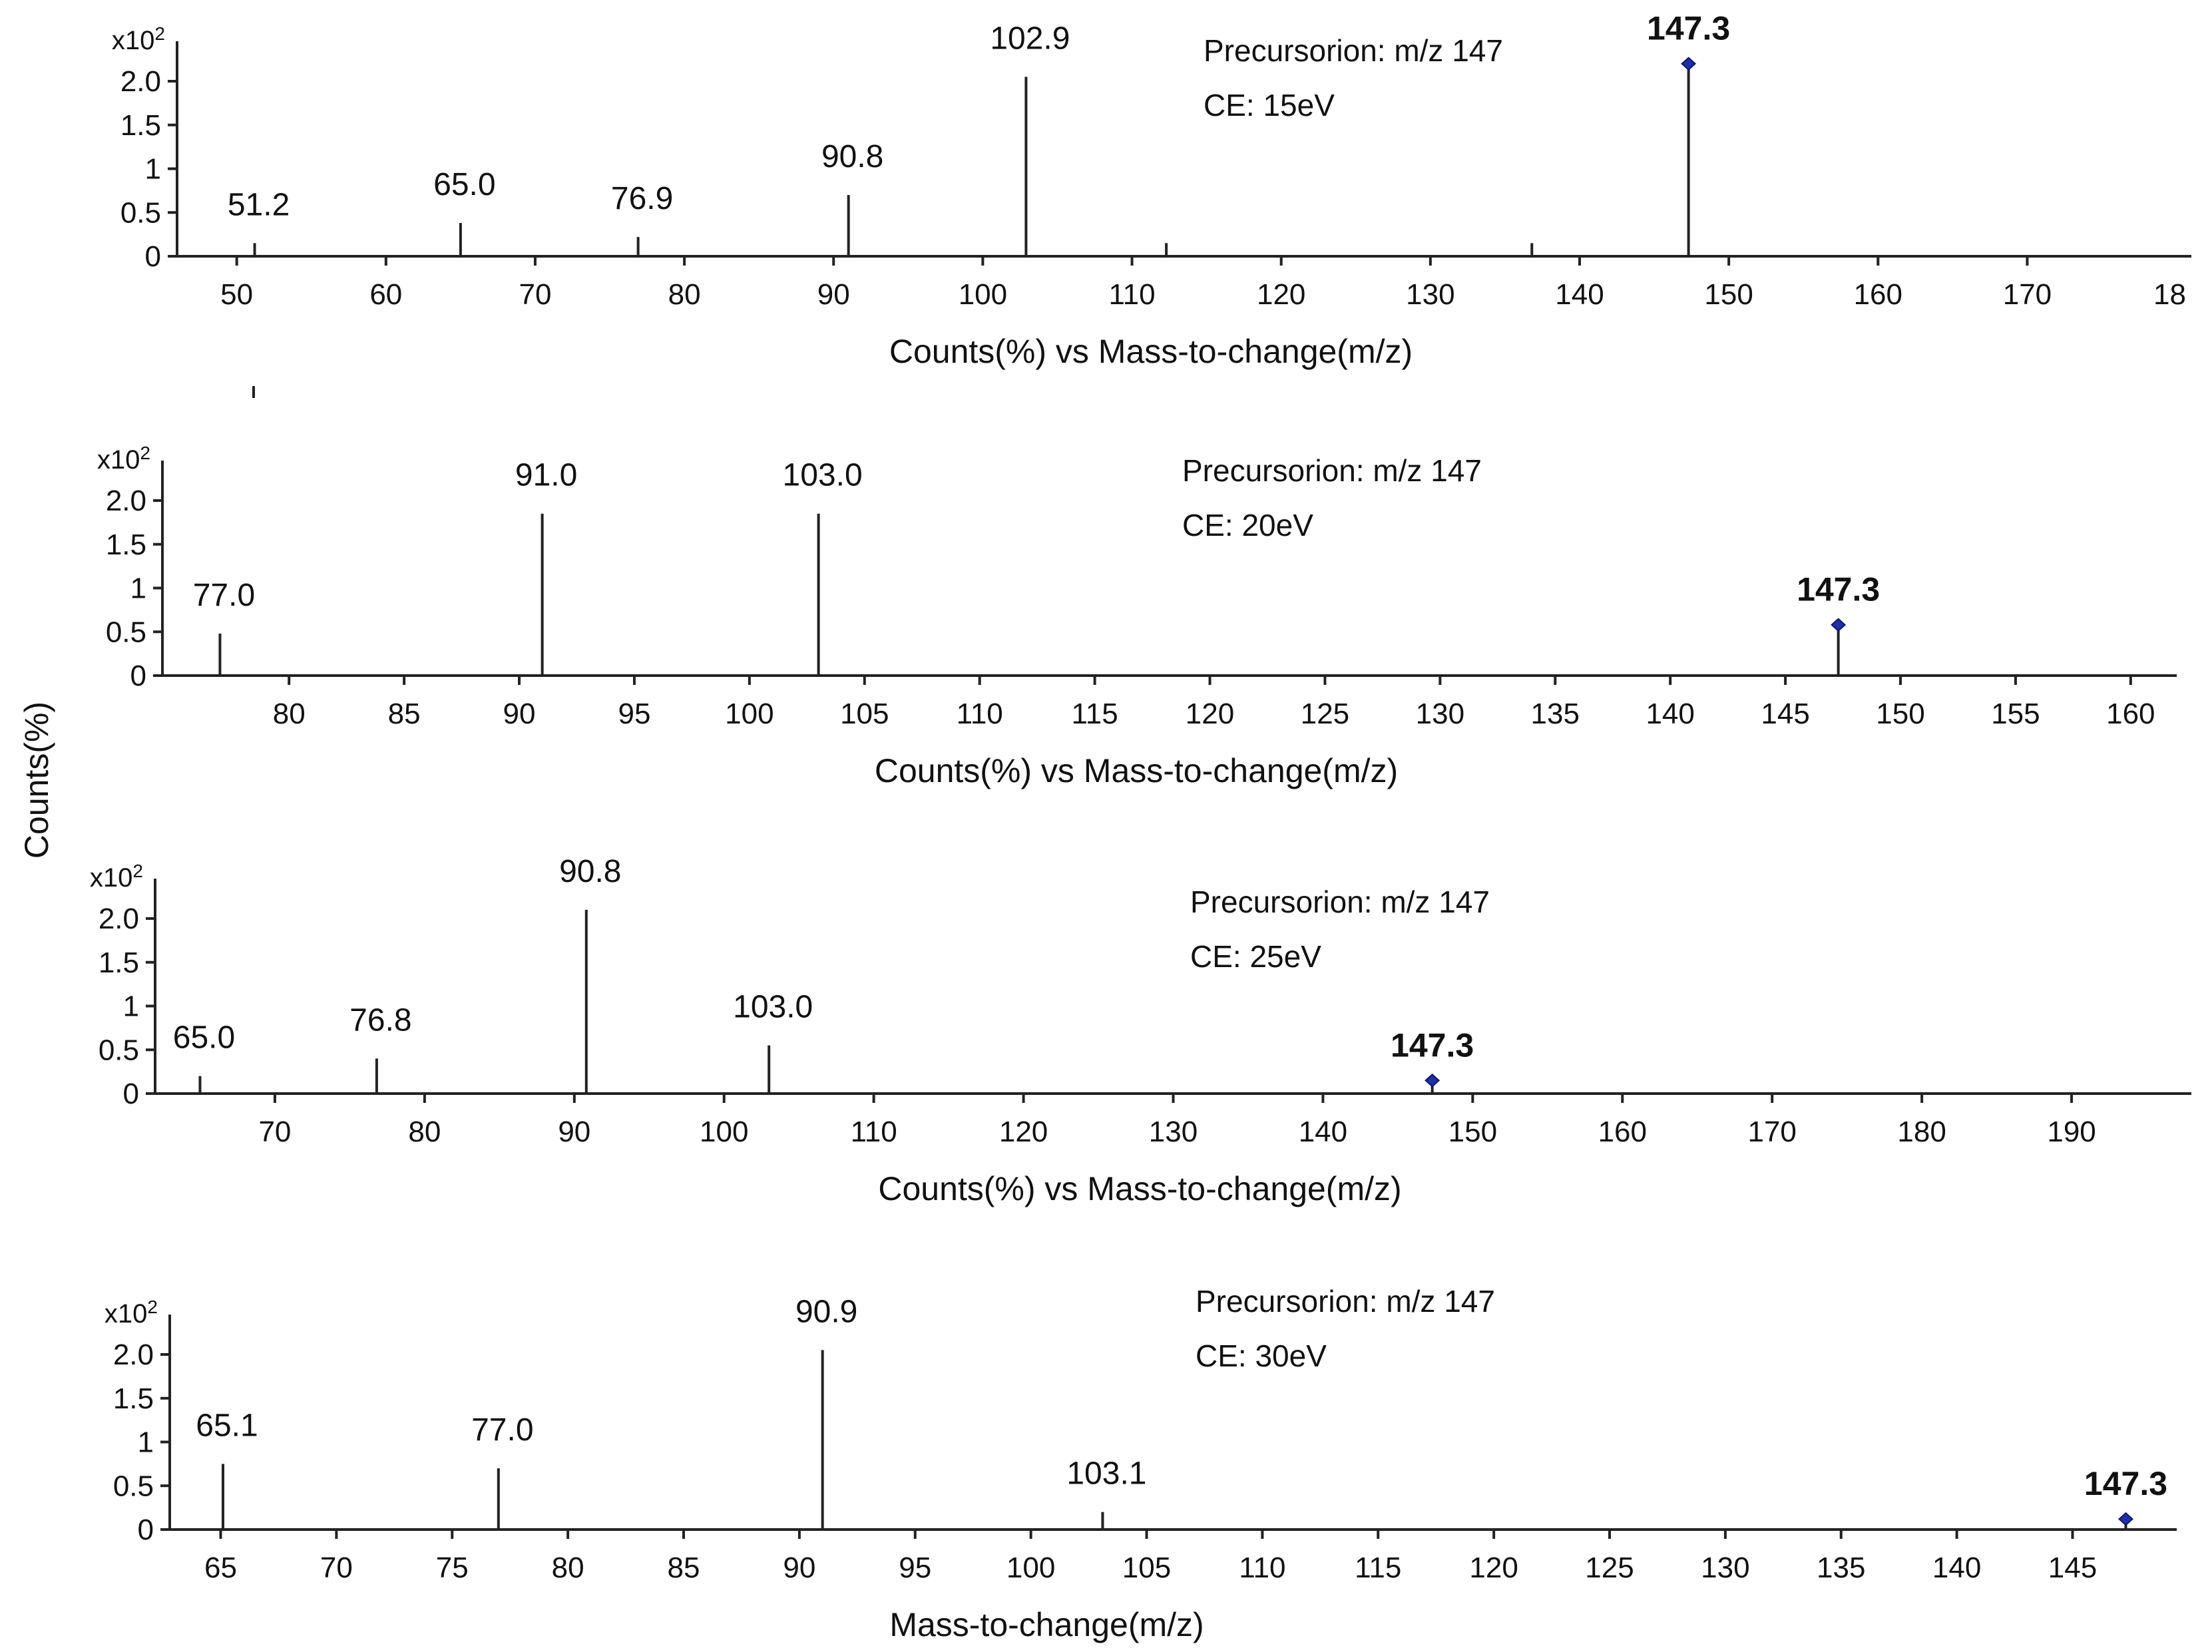 This screenshot has height=1652, width=2212. What do you see at coordinates (2015, 714) in the screenshot?
I see `x-tick-label: 155` at bounding box center [2015, 714].